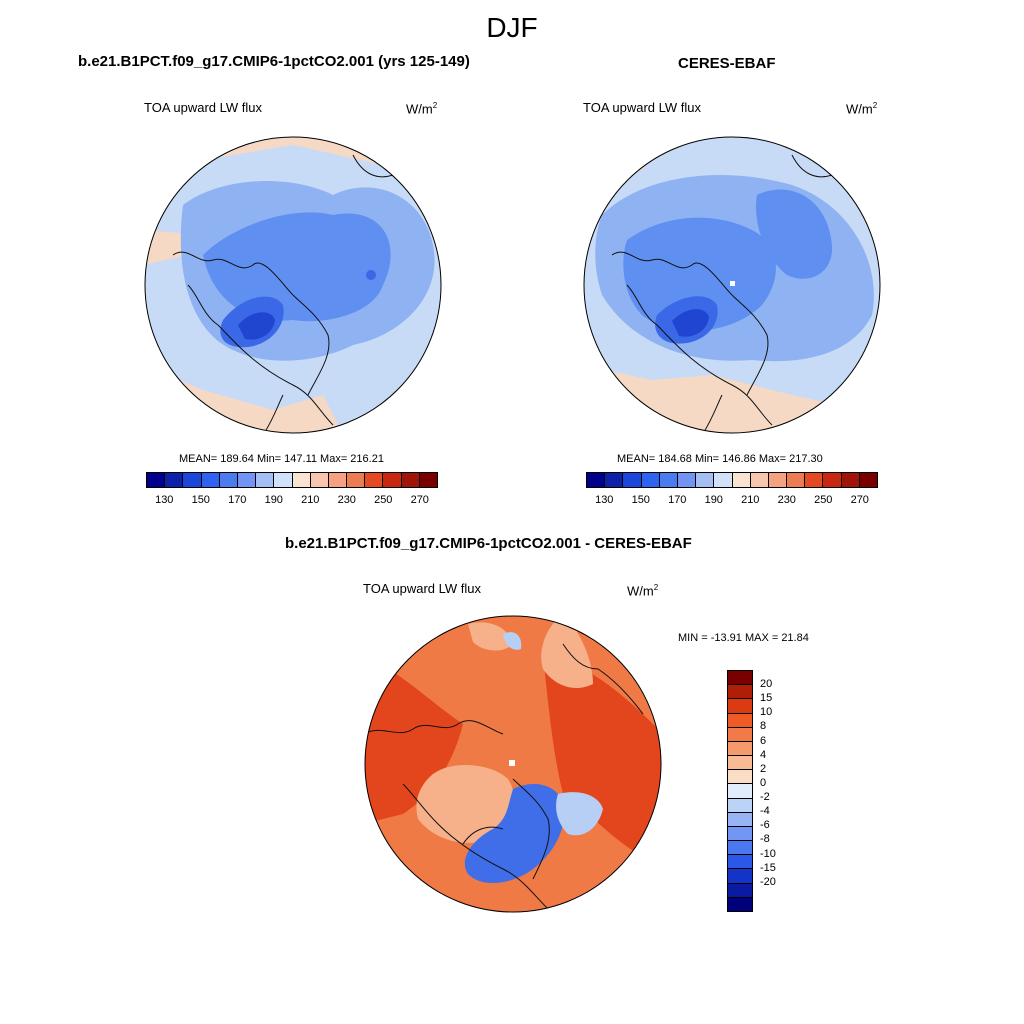  I want to click on colorbar-tick-label: 0, so click(763, 782).